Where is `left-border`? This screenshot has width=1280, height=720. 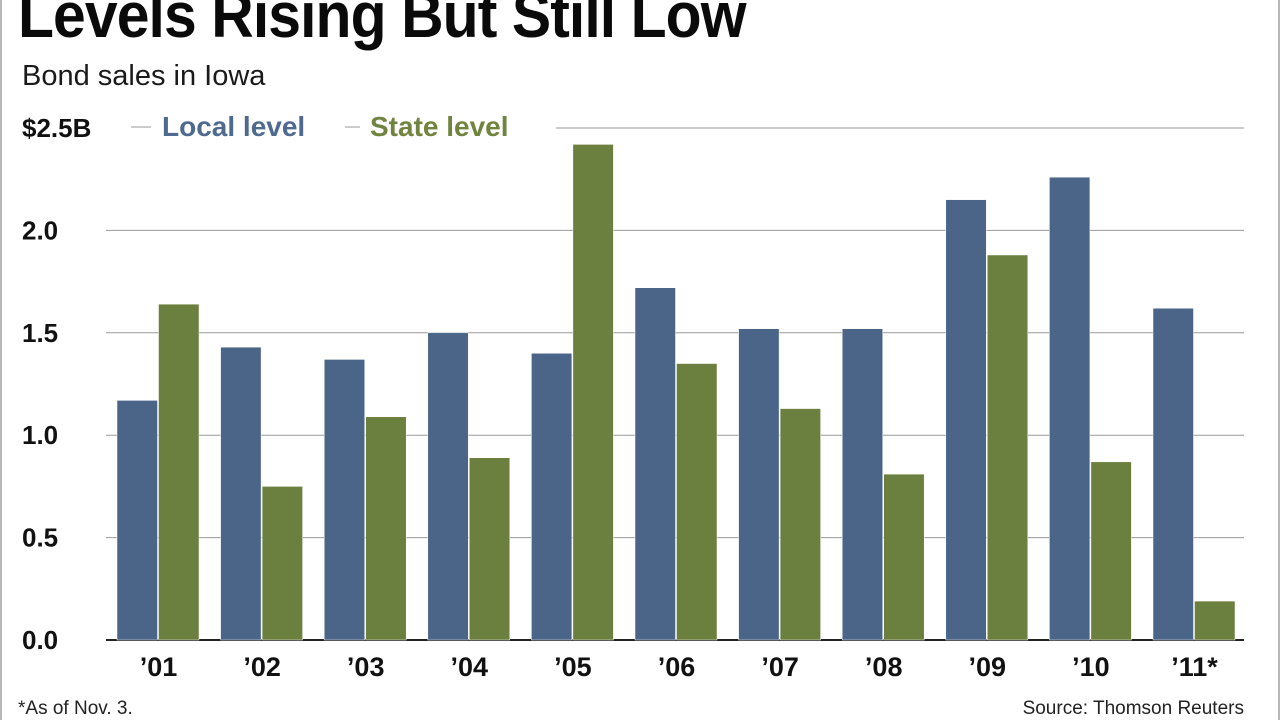 left-border is located at coordinates (1, 360).